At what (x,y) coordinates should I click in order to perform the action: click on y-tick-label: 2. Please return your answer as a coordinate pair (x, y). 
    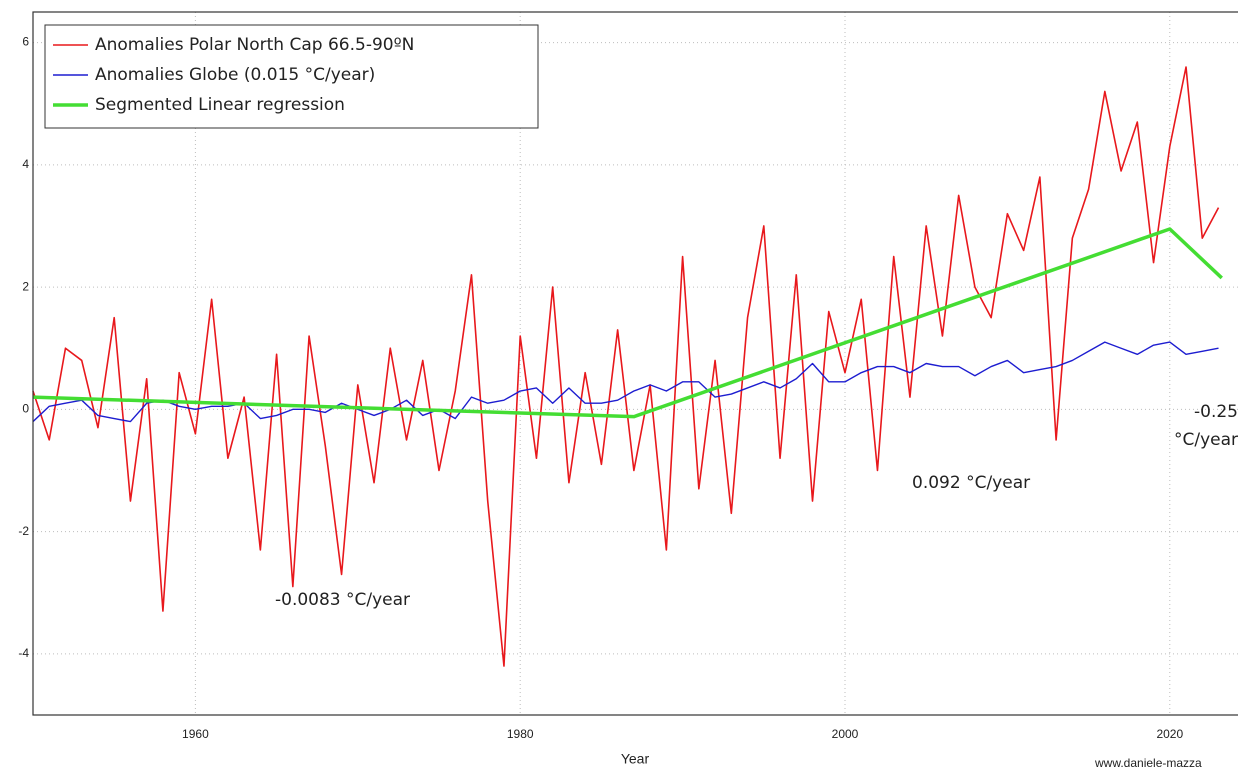
    Looking at the image, I should click on (25, 286).